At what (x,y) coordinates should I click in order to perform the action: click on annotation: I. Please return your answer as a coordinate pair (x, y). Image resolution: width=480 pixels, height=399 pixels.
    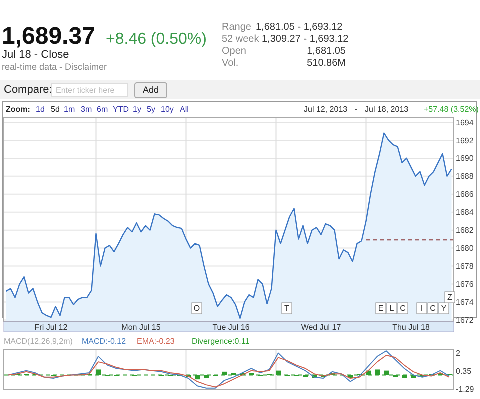
    Looking at the image, I should click on (422, 308).